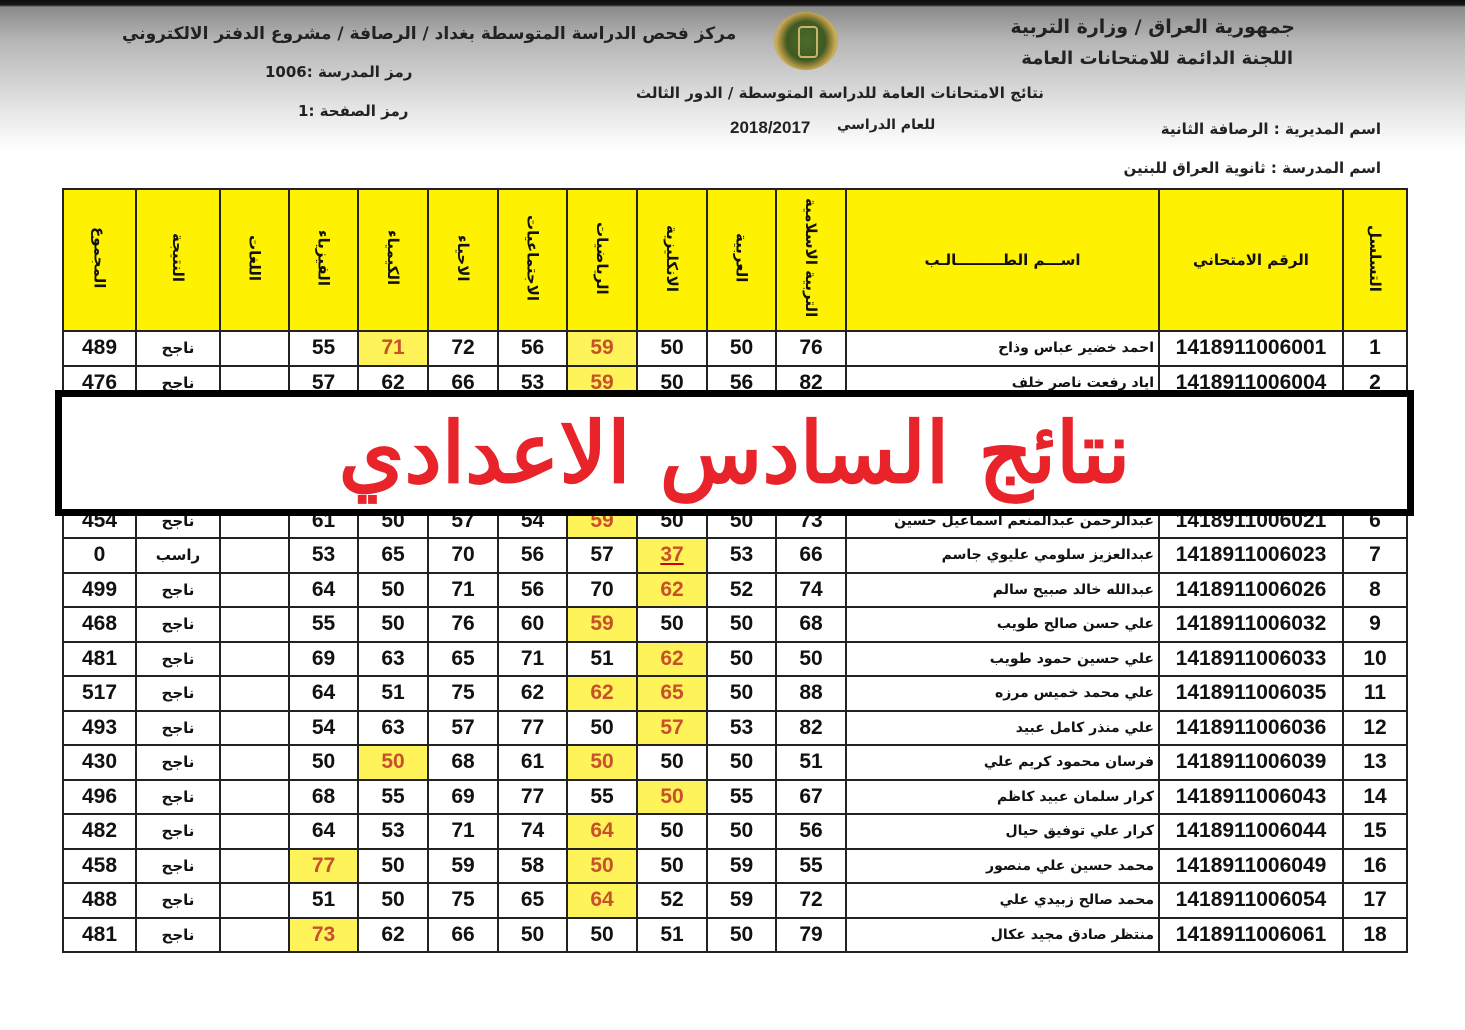  What do you see at coordinates (1082, 382) in the screenshot?
I see `student-name-cell-value: اياد رفعت ناصر خلف` at bounding box center [1082, 382].